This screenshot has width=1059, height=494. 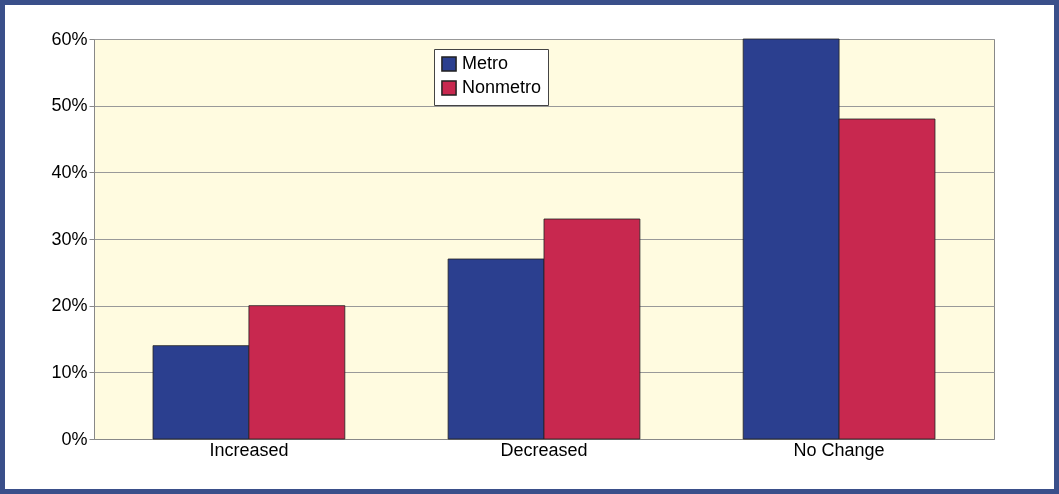 What do you see at coordinates (249, 449) in the screenshot?
I see `x-tick-label: Increased` at bounding box center [249, 449].